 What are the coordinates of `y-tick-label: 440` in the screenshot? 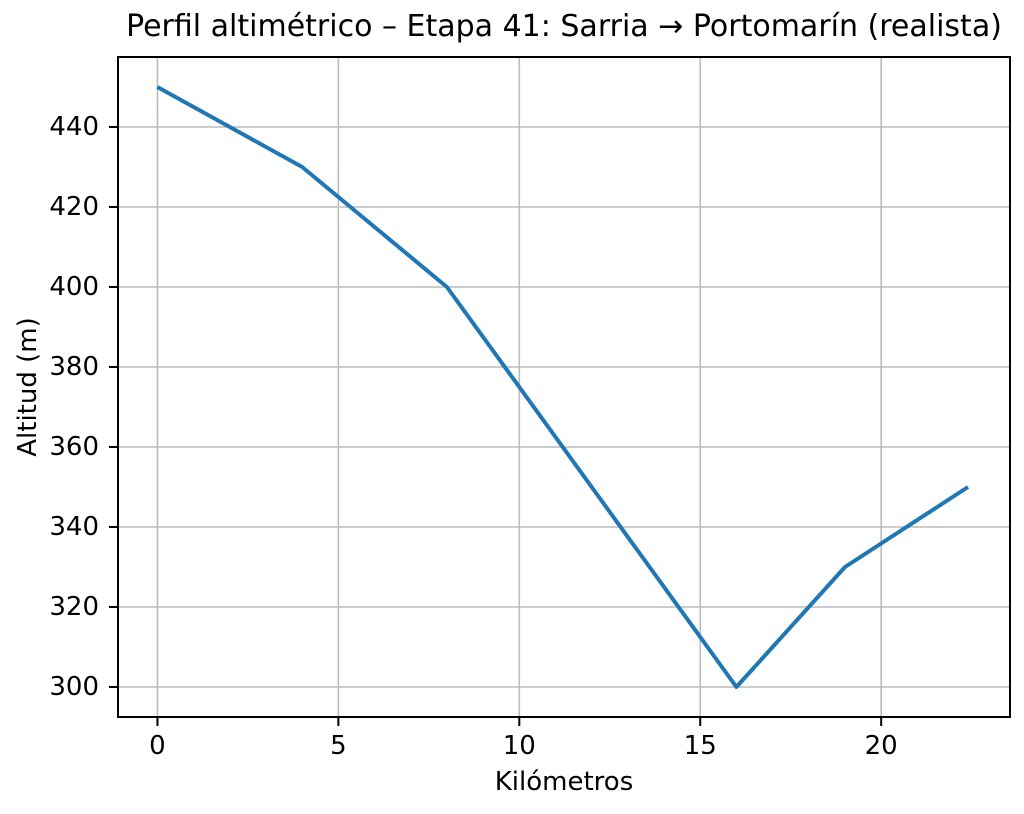 It's located at (74, 127).